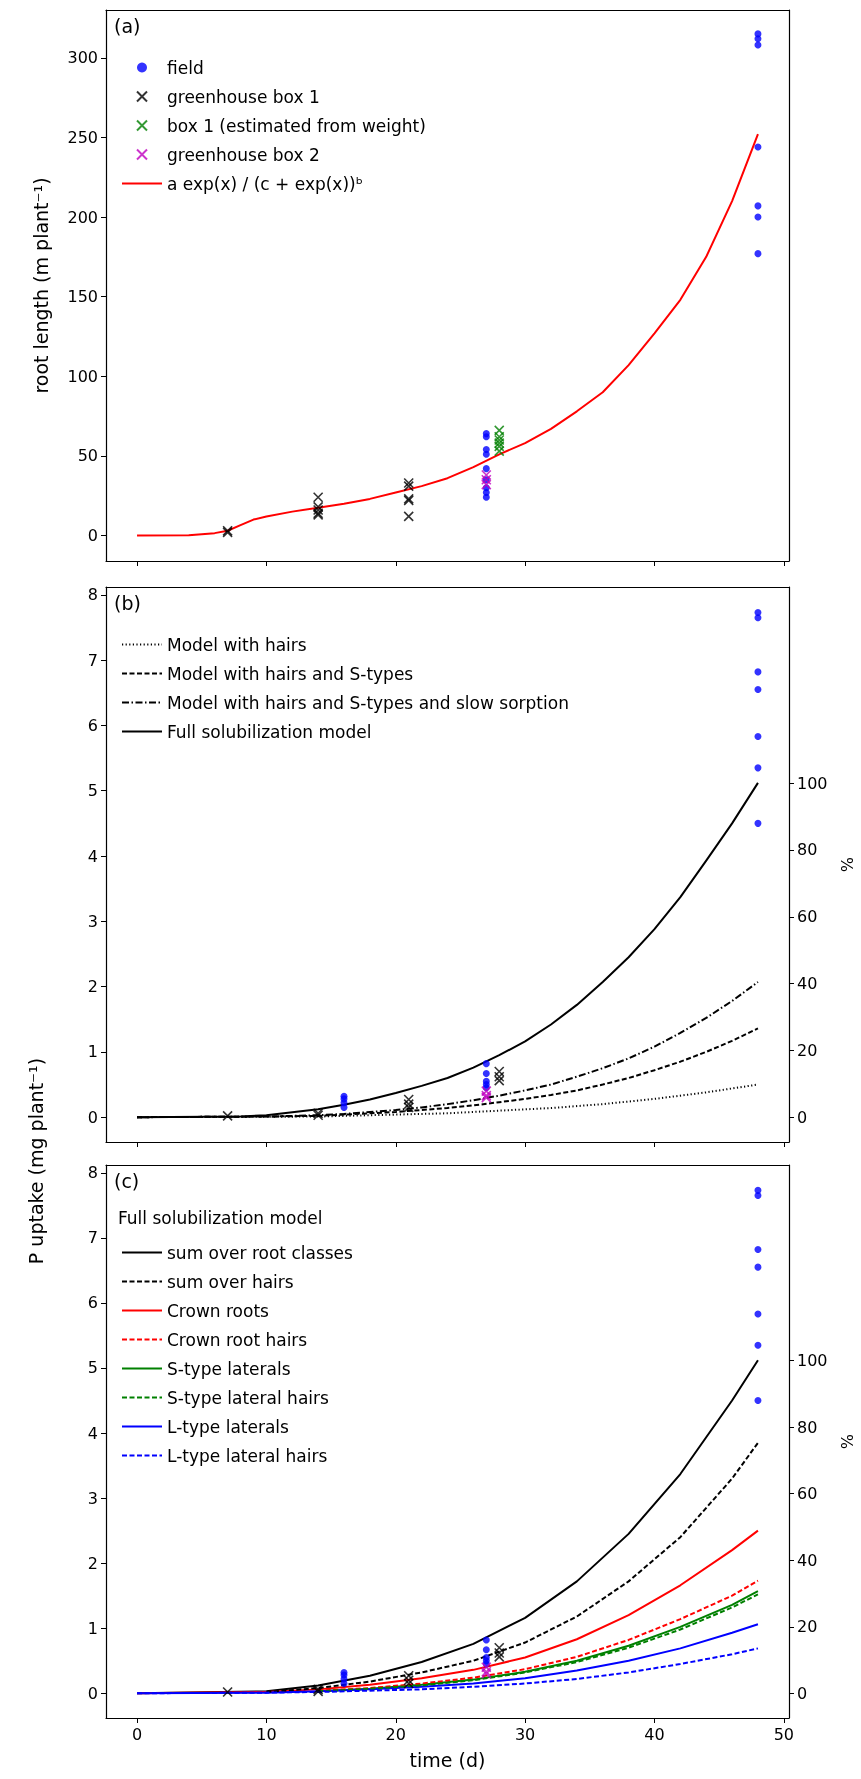  Describe the element at coordinates (265, 183) in the screenshot. I see `legend-label: a exp(x) / (c + exp(x))ᵇ` at that location.